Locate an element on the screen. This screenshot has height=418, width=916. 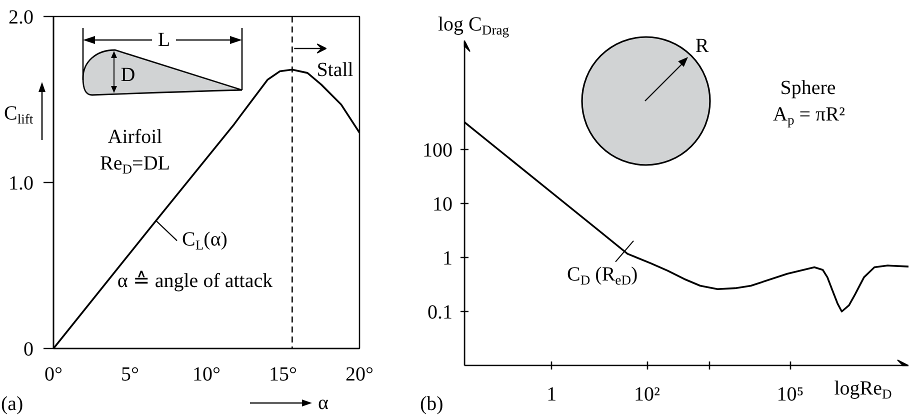
x-tick-label: 1 is located at coordinates (551, 395).